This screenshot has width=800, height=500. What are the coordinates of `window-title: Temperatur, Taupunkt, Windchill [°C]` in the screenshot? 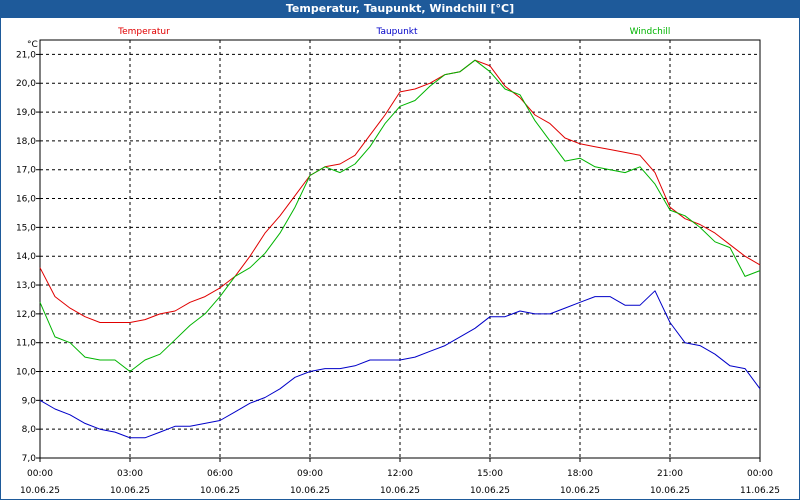 It's located at (400, 9).